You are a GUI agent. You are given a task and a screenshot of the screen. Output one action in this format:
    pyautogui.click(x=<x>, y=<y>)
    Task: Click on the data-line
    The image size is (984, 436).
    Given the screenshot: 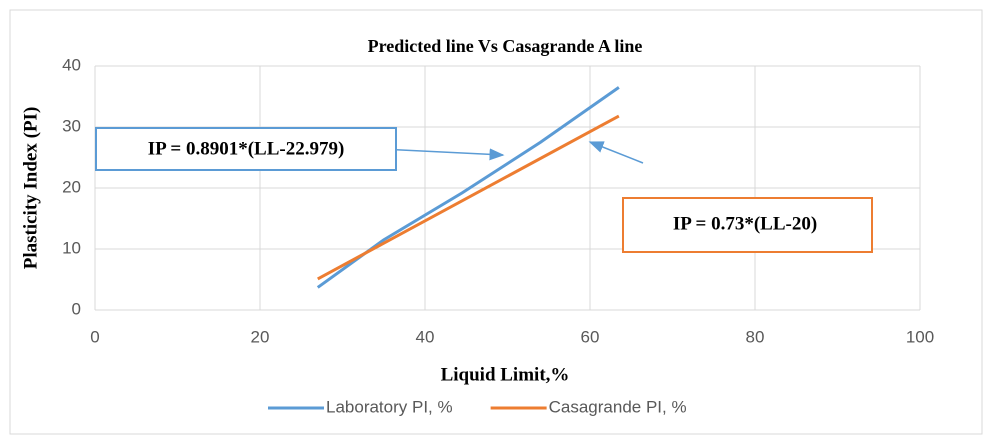 What is the action you would take?
    pyautogui.click(x=468, y=197)
    